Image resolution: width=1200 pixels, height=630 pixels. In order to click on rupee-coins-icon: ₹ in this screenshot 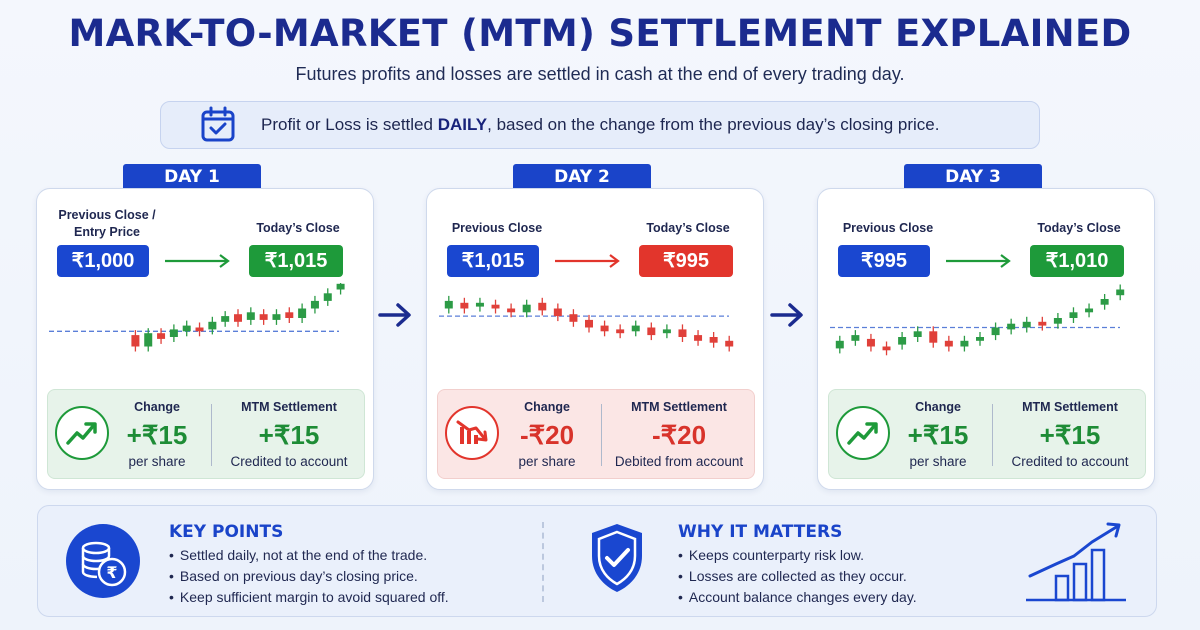, I will do `click(103, 561)`.